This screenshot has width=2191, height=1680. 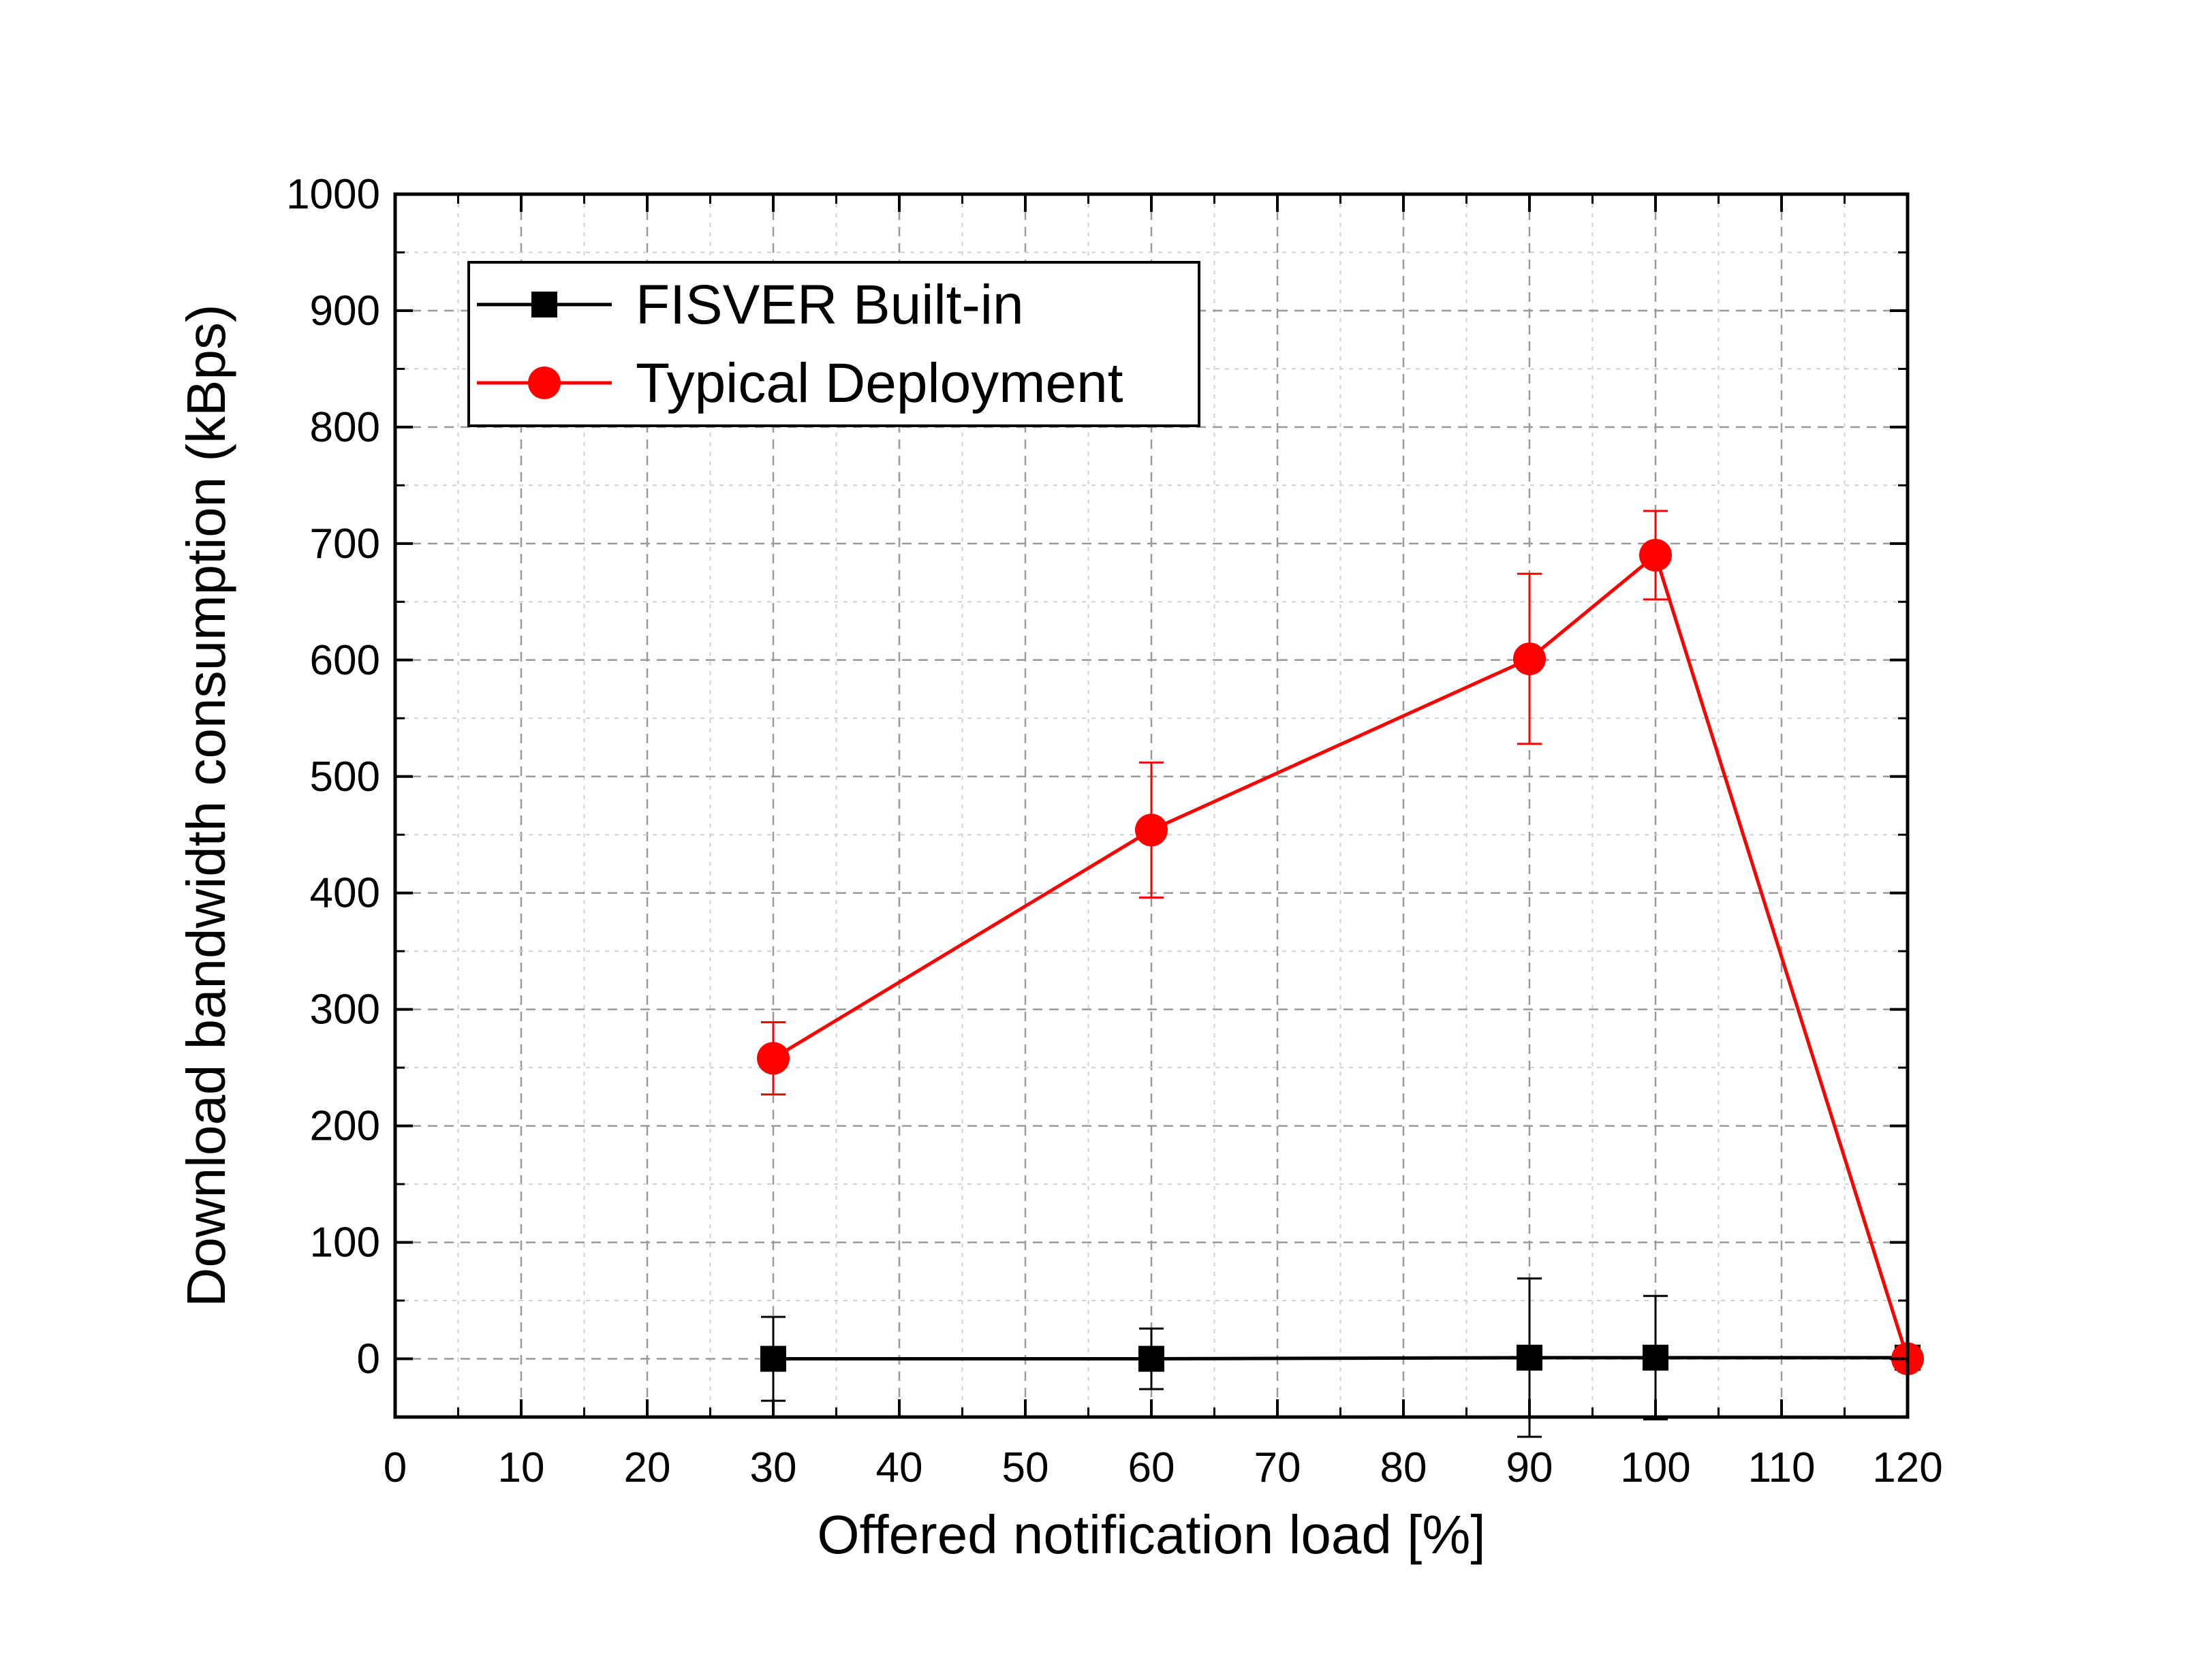 I want to click on x-tick-label: 90, so click(x=1529, y=1467).